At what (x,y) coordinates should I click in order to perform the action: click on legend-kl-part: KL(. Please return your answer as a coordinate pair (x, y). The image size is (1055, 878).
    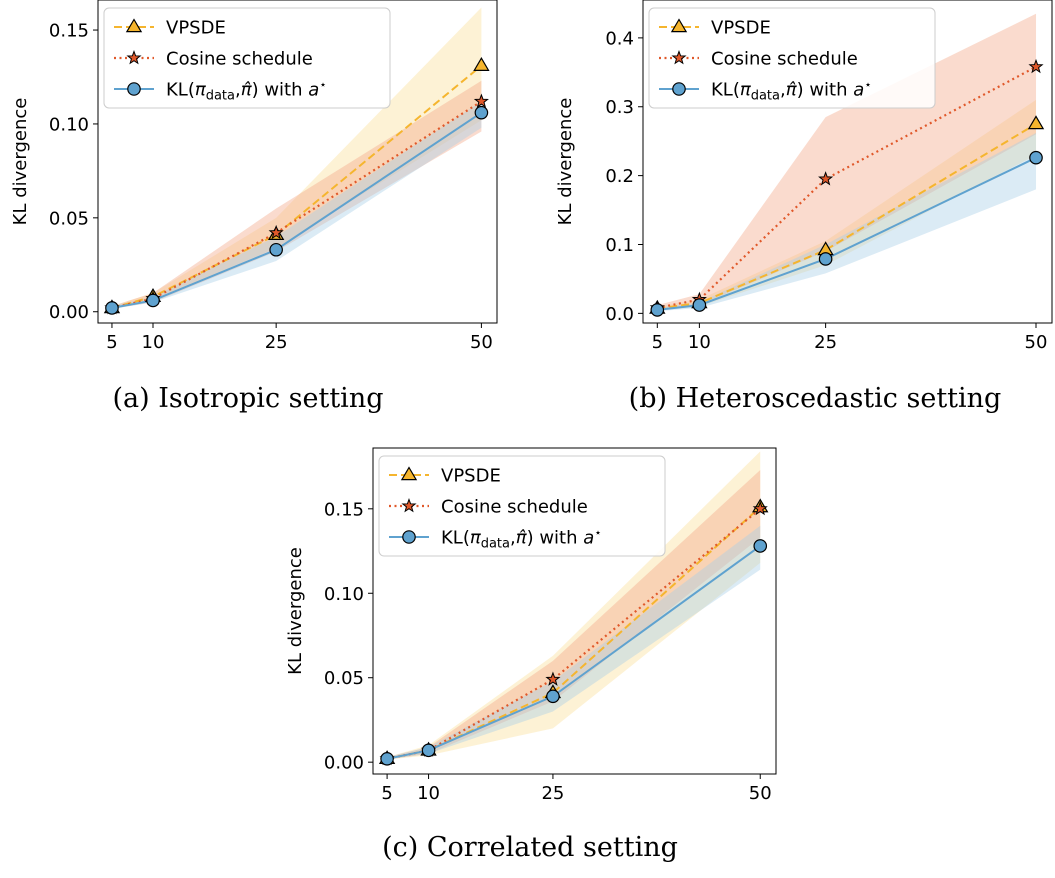
    Looking at the image, I should click on (725, 90).